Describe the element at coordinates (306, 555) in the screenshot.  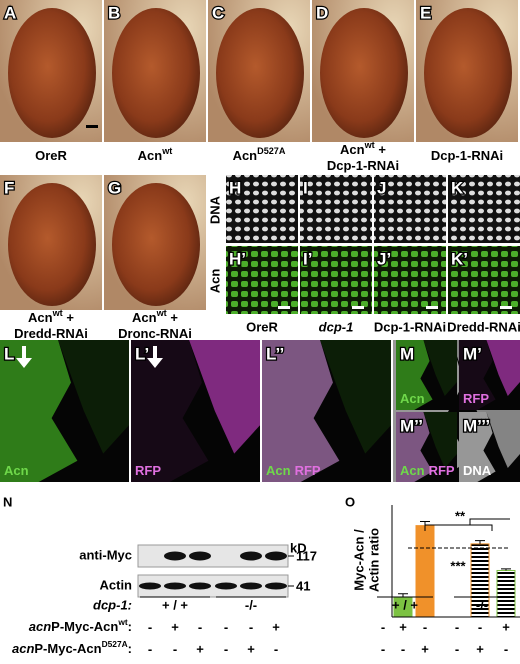
I see `size-label: 117` at that location.